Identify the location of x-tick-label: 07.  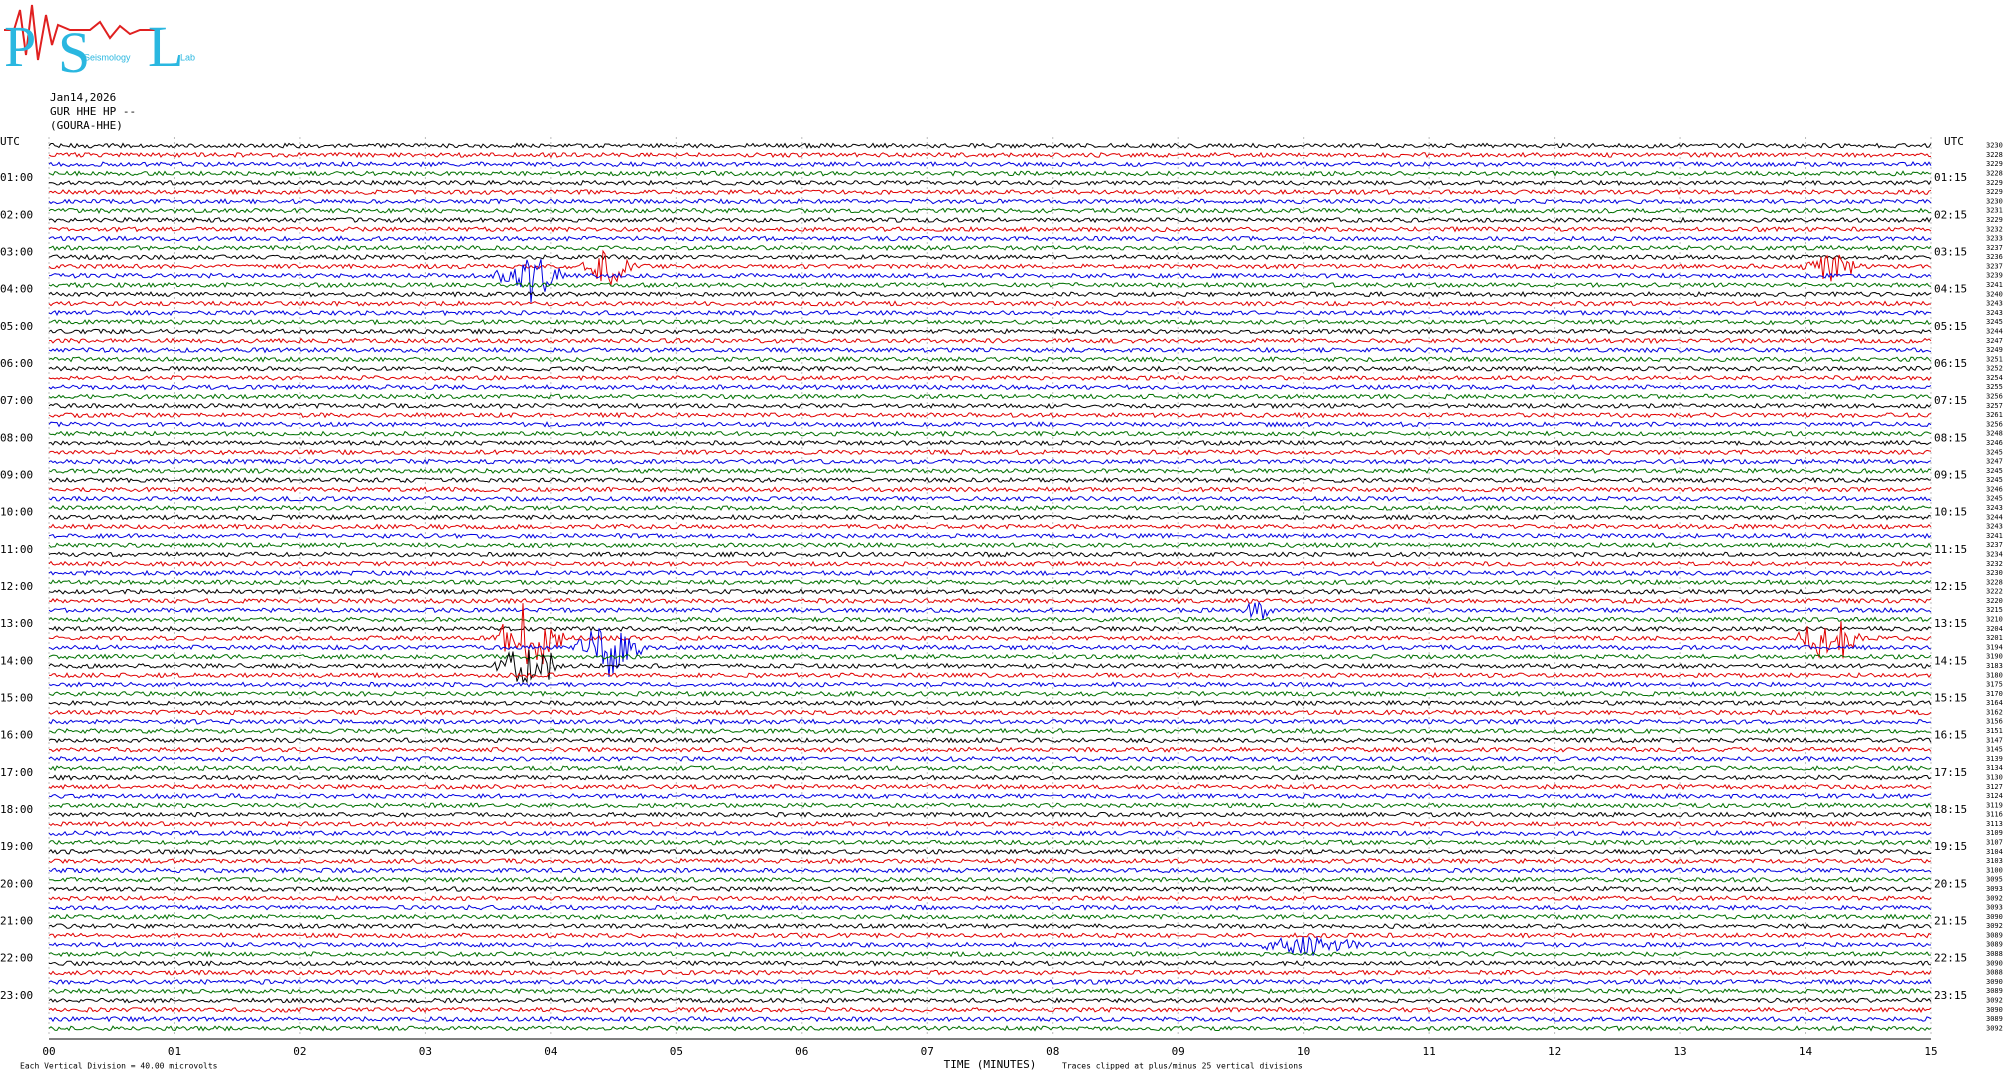
(927, 1051).